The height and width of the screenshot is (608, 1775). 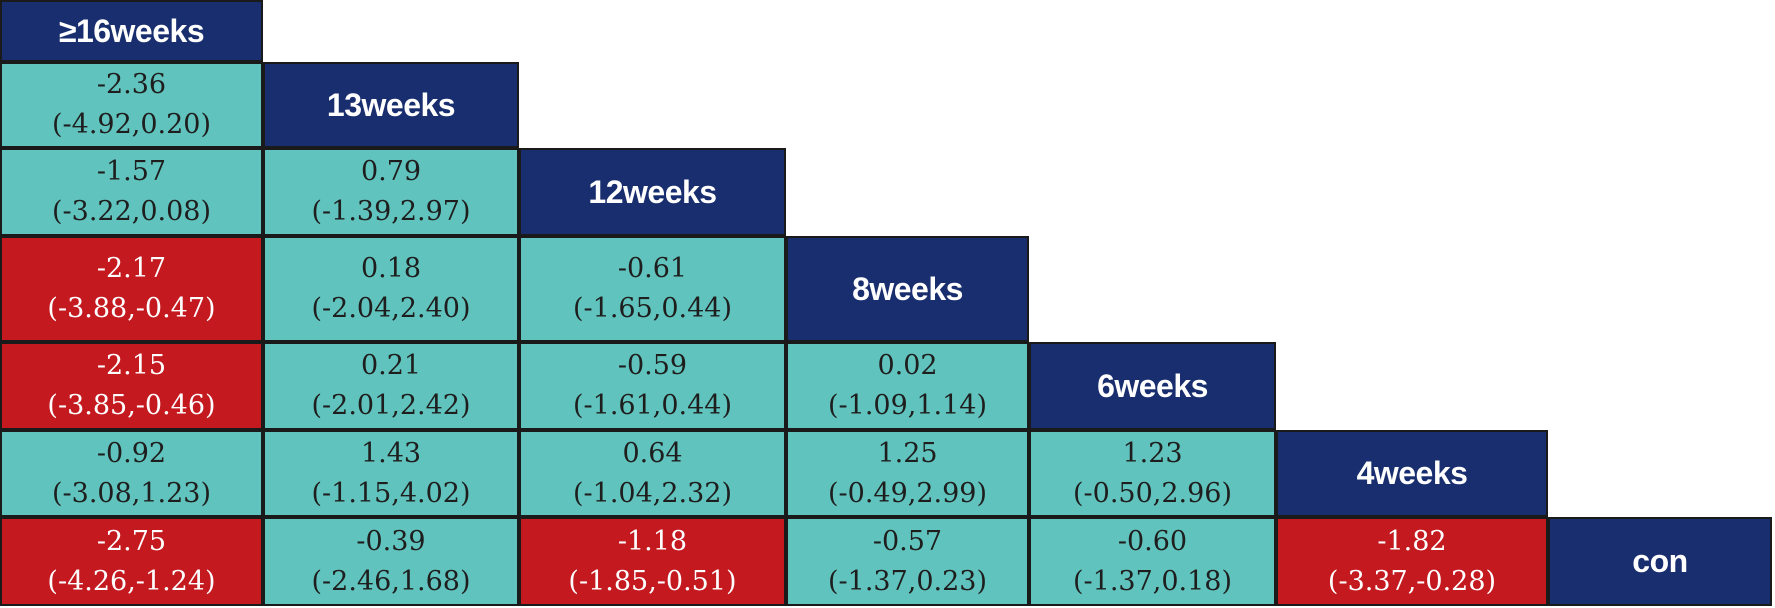 I want to click on treatment-header: con, so click(x=1660, y=561).